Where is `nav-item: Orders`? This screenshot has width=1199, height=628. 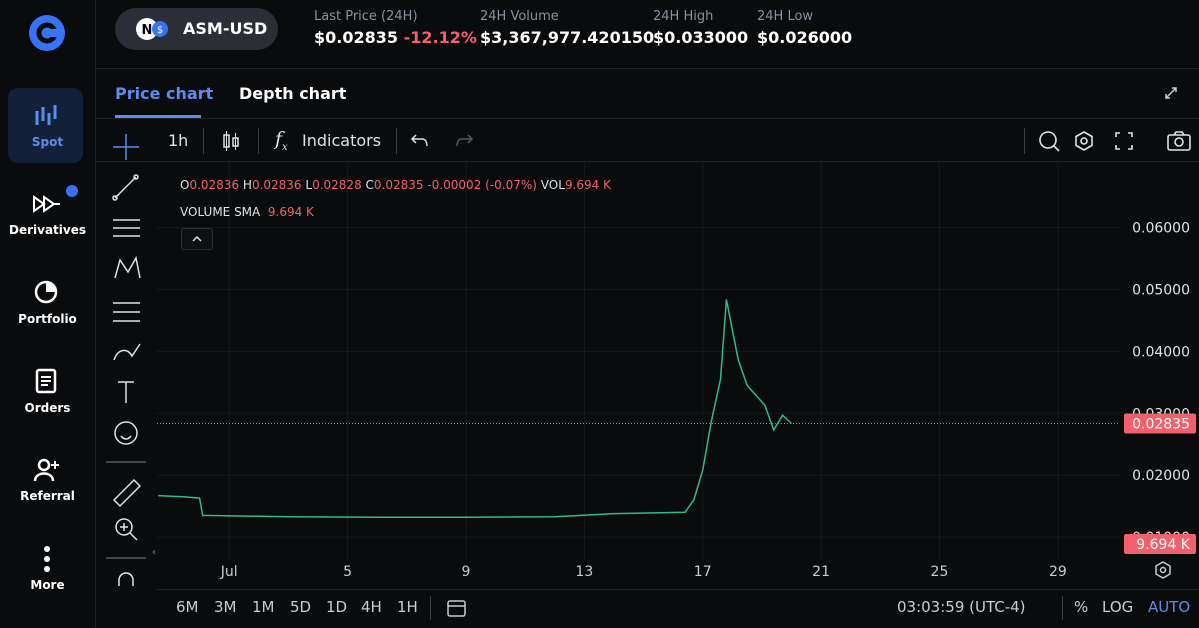
nav-item: Orders is located at coordinates (47, 408).